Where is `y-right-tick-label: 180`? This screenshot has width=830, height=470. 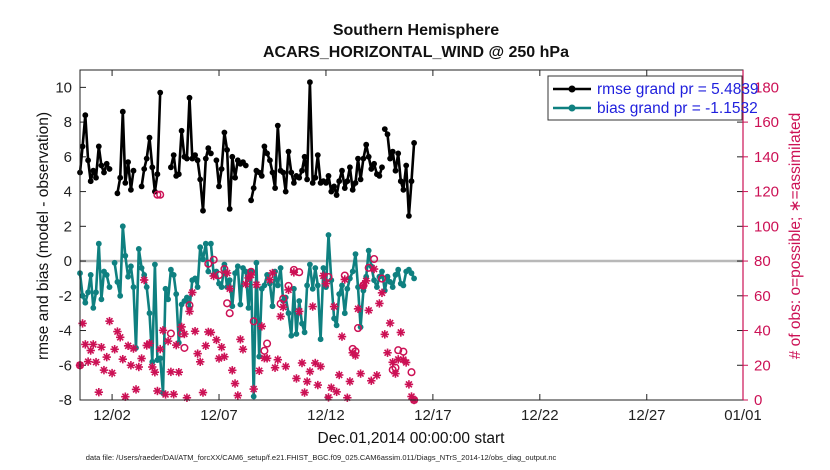
y-right-tick-label: 180 is located at coordinates (766, 87).